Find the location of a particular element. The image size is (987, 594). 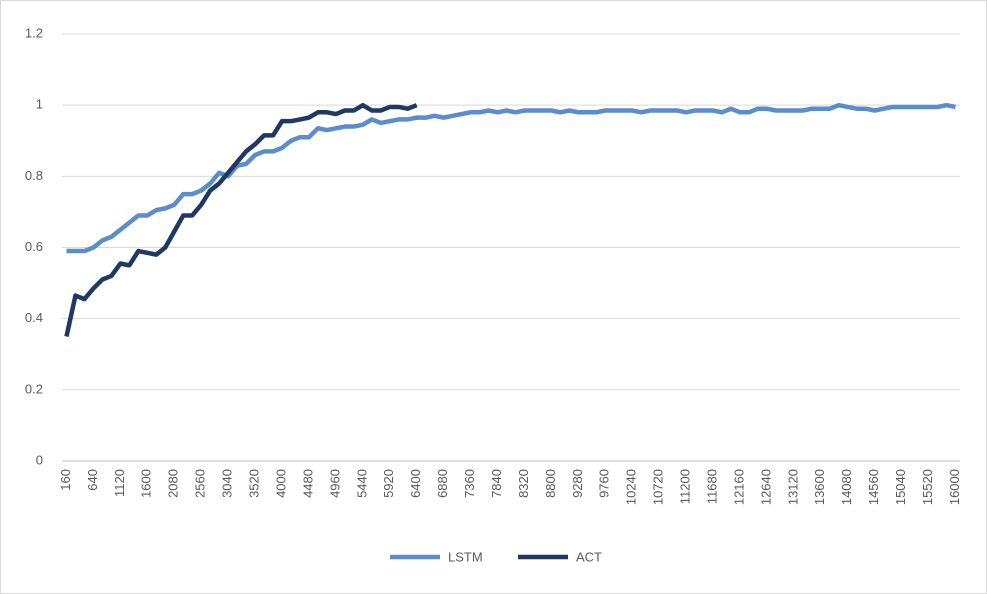

legend-label: LSTM is located at coordinates (465, 556).